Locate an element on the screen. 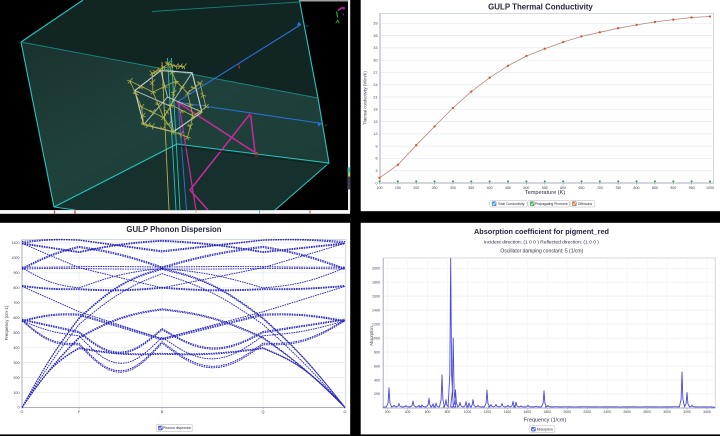  svg-text: Diffusons is located at coordinates (585, 204).